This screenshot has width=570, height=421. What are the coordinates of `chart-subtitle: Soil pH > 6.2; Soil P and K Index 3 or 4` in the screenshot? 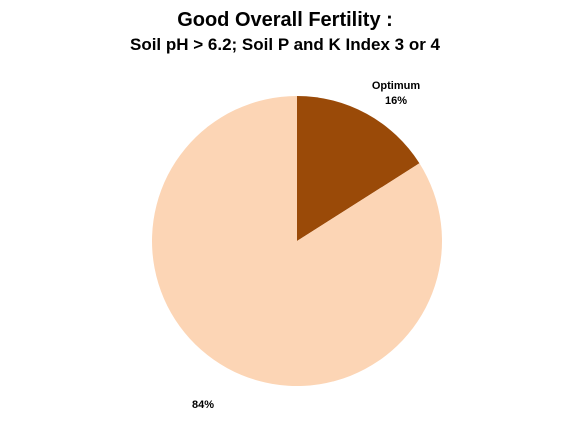 It's located at (285, 44).